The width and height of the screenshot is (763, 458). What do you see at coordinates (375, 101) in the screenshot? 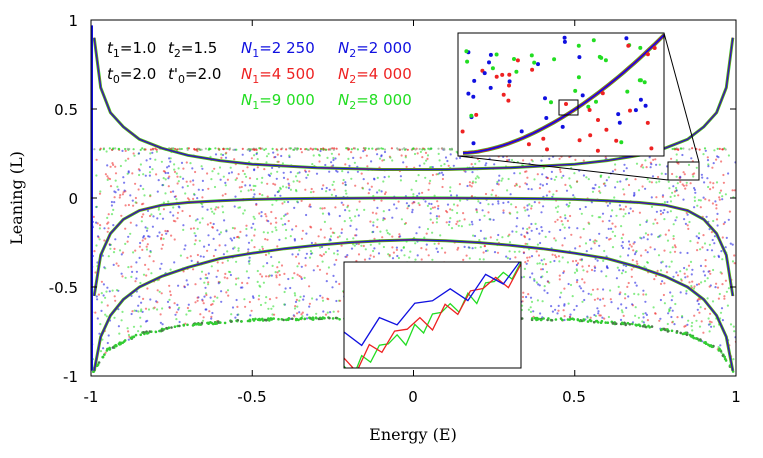
I see `legend-green-n2: N2=8 000` at bounding box center [375, 101].